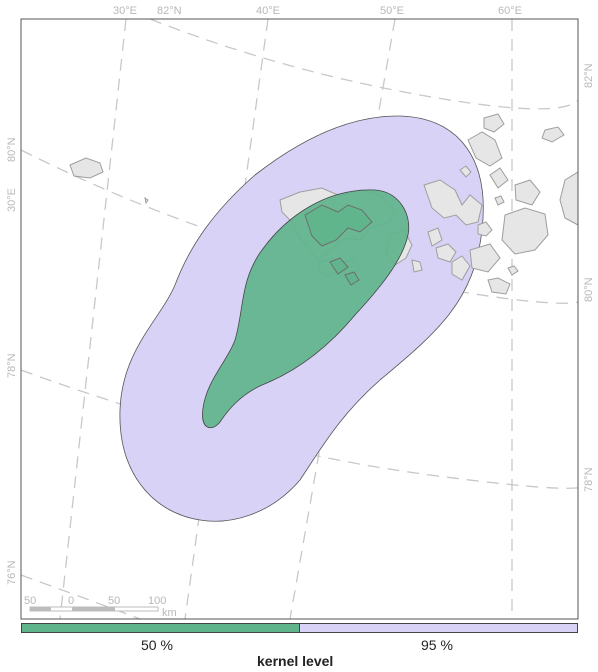 The height and width of the screenshot is (672, 598). What do you see at coordinates (510, 11) in the screenshot?
I see `label-60e-top: 60°E` at bounding box center [510, 11].